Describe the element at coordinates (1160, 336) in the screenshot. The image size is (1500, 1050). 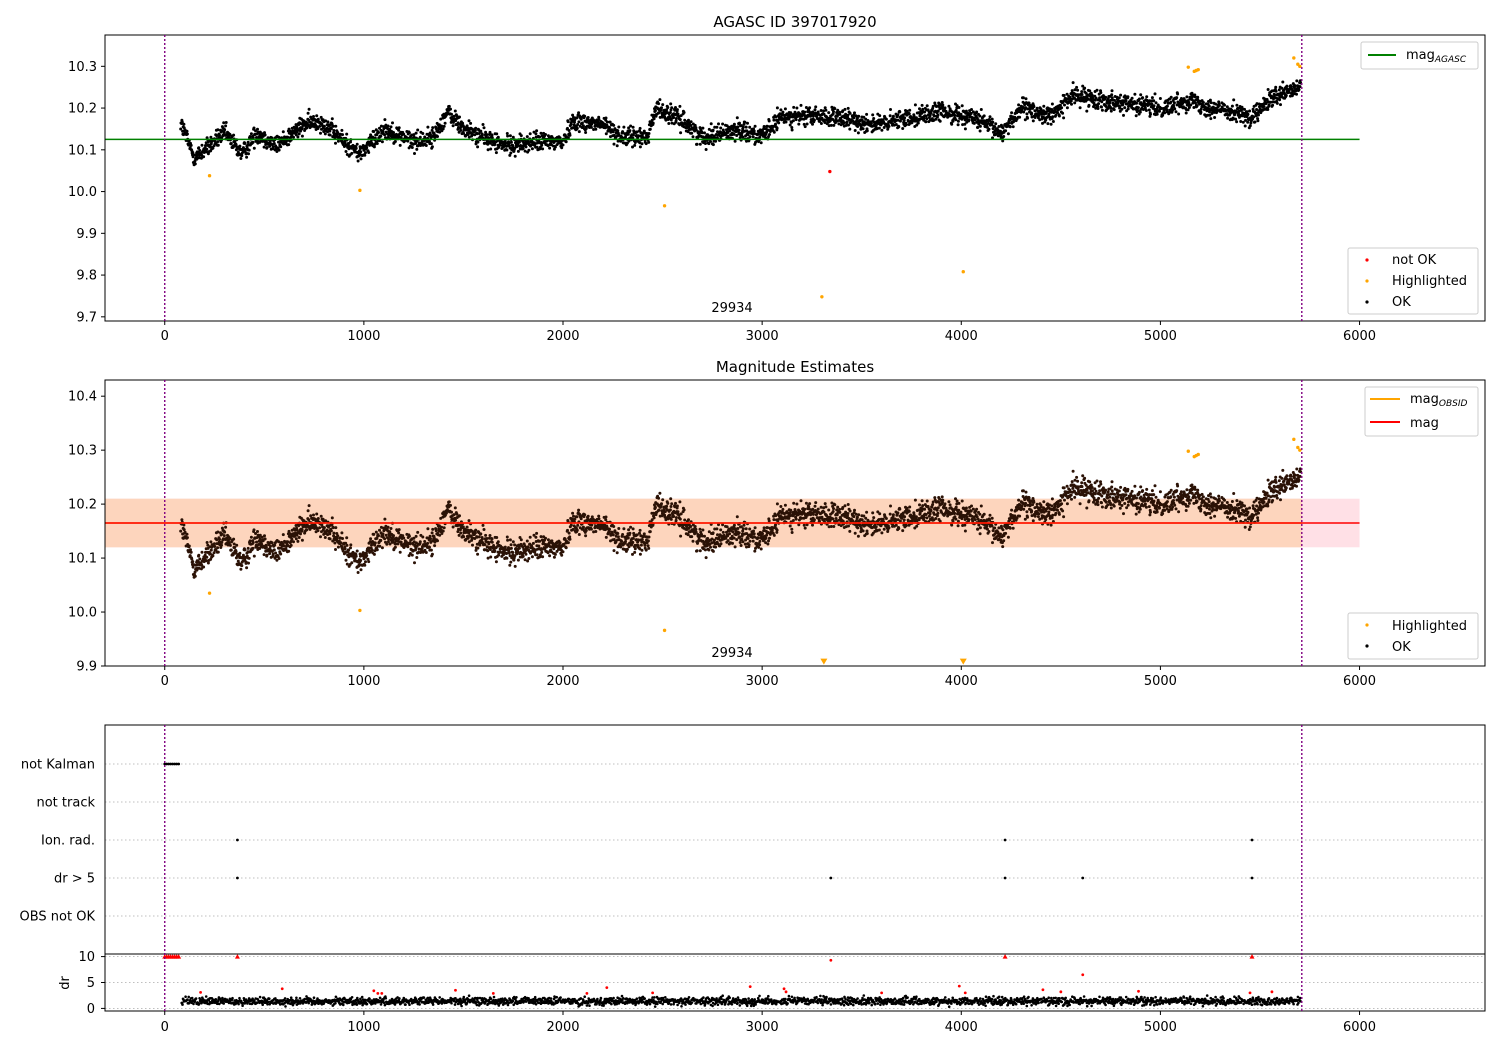
I see `x-tick-label: 5000` at that location.